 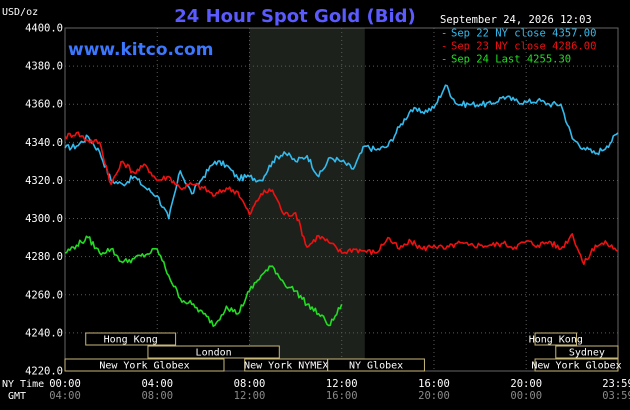 What do you see at coordinates (444, 47) in the screenshot?
I see `legend-dash-sep23: -` at bounding box center [444, 47].